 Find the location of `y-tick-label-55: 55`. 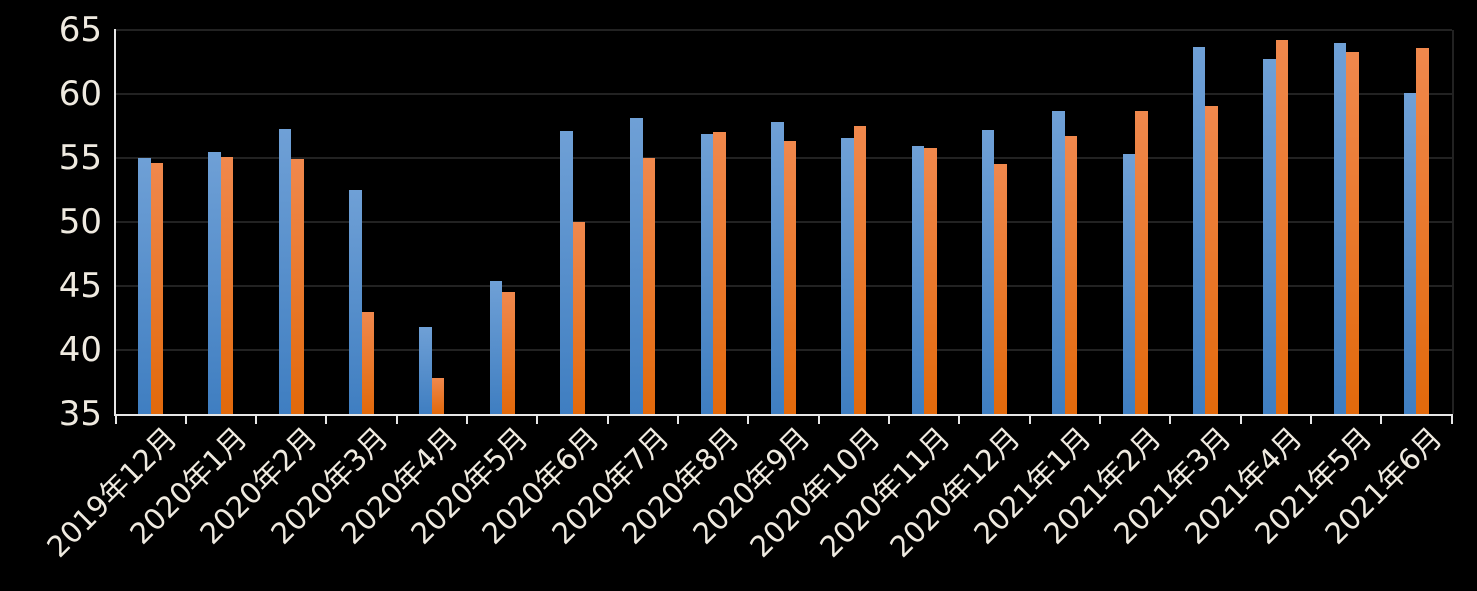

y-tick-label-55: 55 is located at coordinates (80, 158).